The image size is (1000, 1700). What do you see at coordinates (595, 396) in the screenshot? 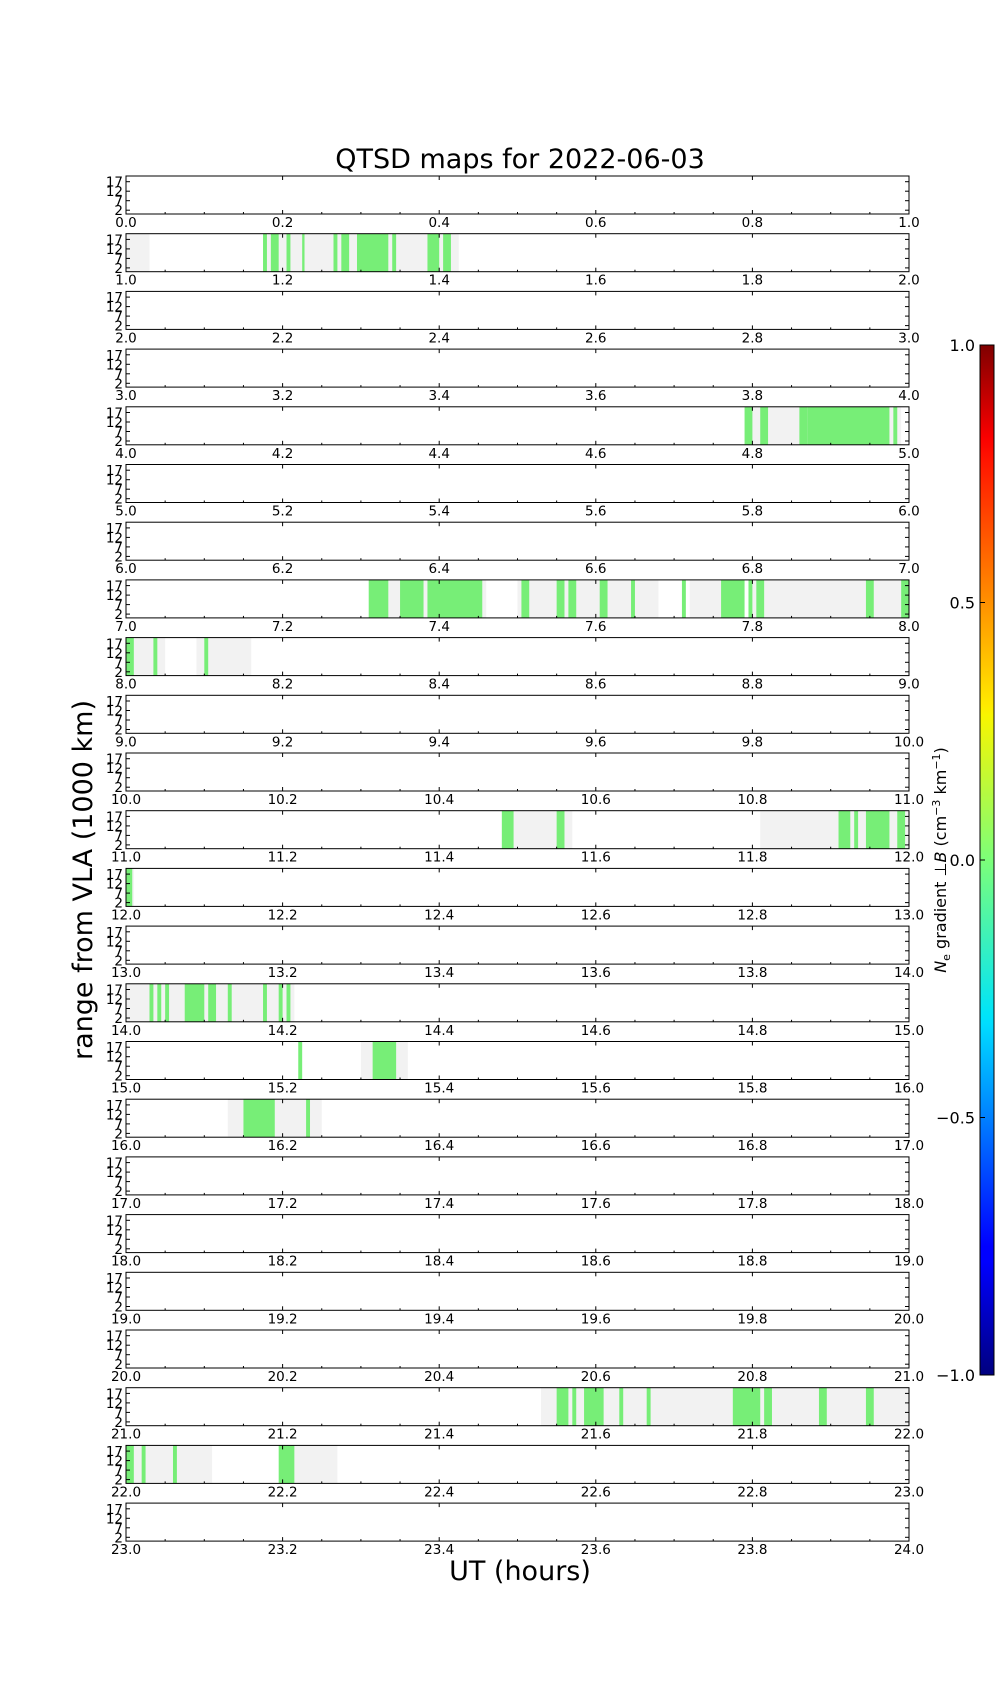
I see `x-tick-label: 3.6` at bounding box center [595, 396].